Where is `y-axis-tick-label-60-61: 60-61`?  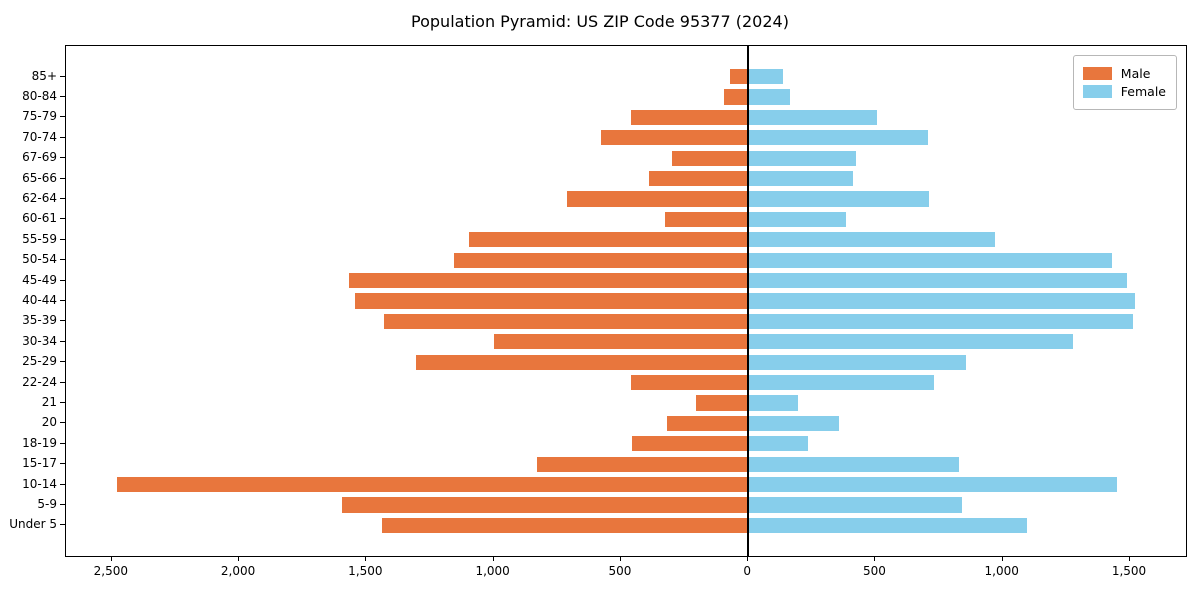 y-axis-tick-label-60-61: 60-61 is located at coordinates (39, 218).